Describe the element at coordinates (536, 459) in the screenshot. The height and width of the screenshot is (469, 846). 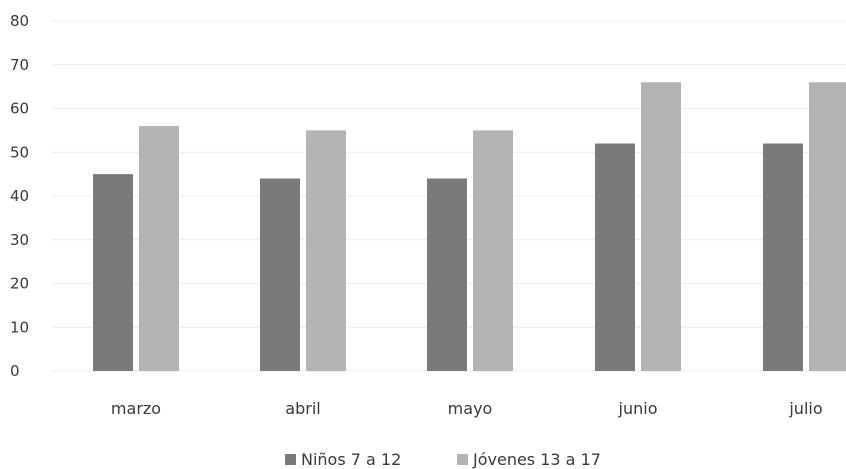
I see `legend-label: Jóvenes 13 a 17` at that location.